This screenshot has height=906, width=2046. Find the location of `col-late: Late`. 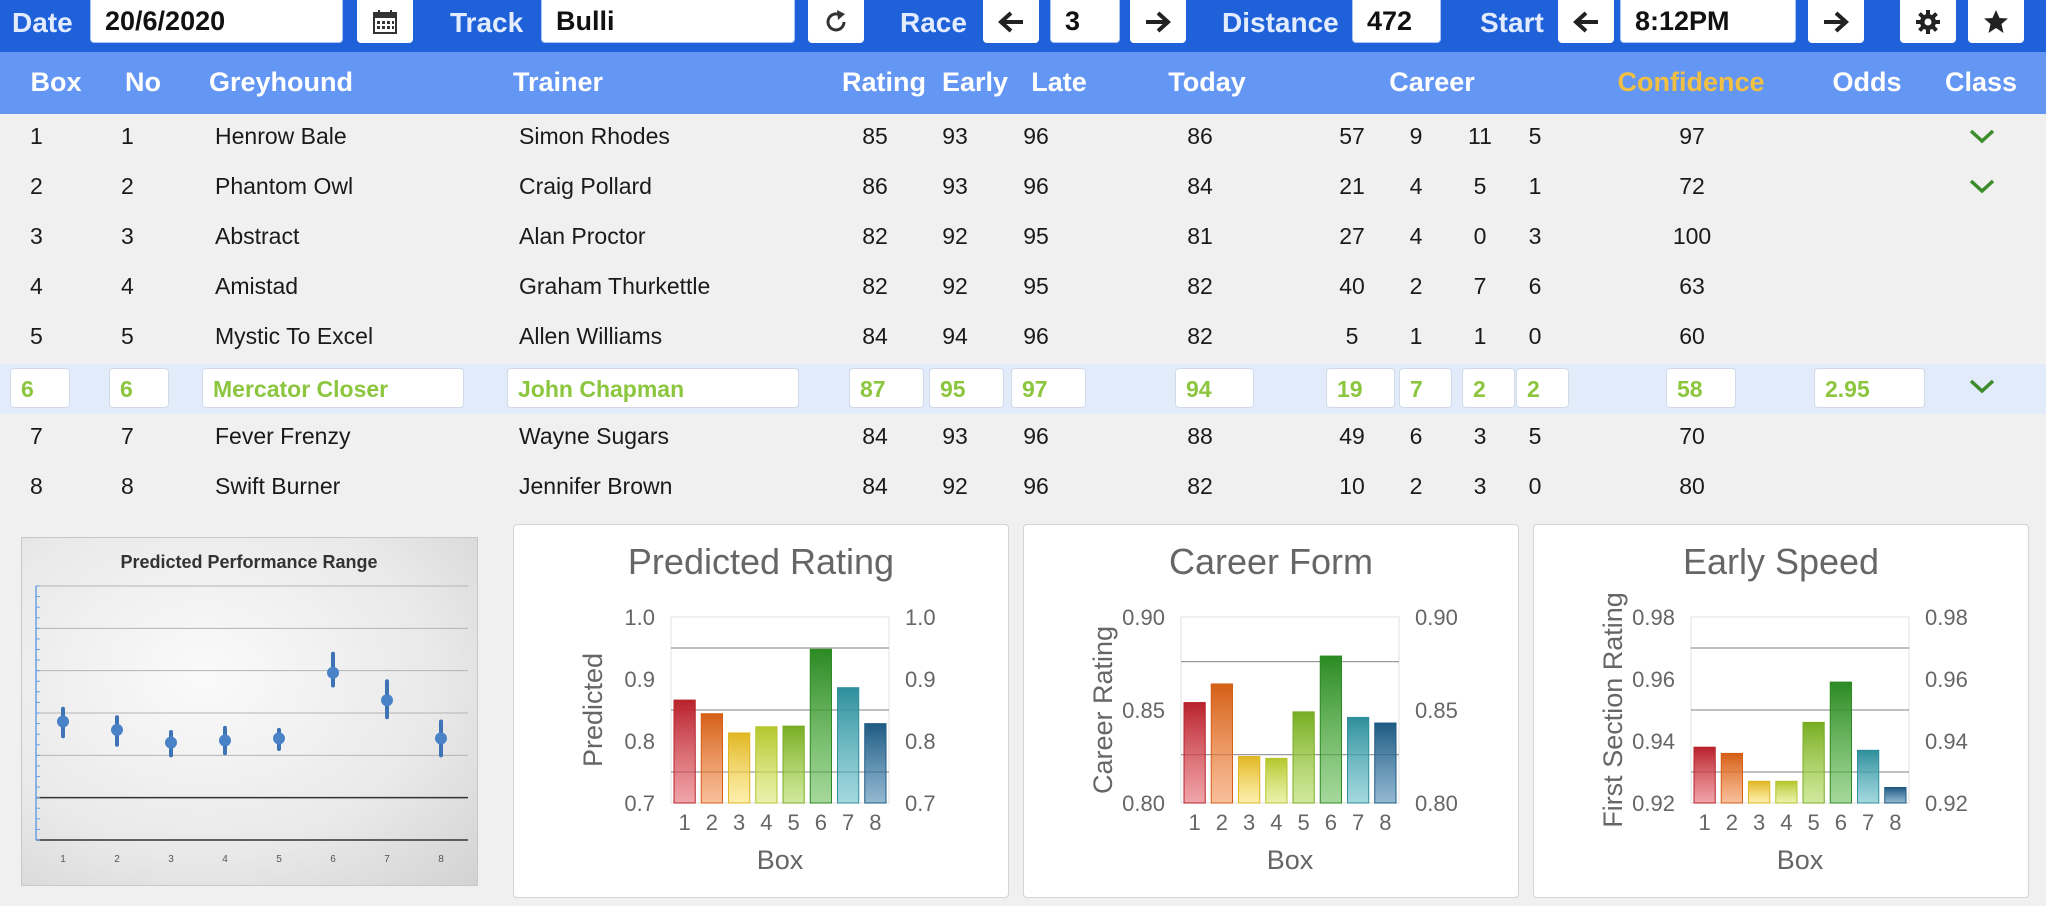

col-late: Late is located at coordinates (1059, 82).